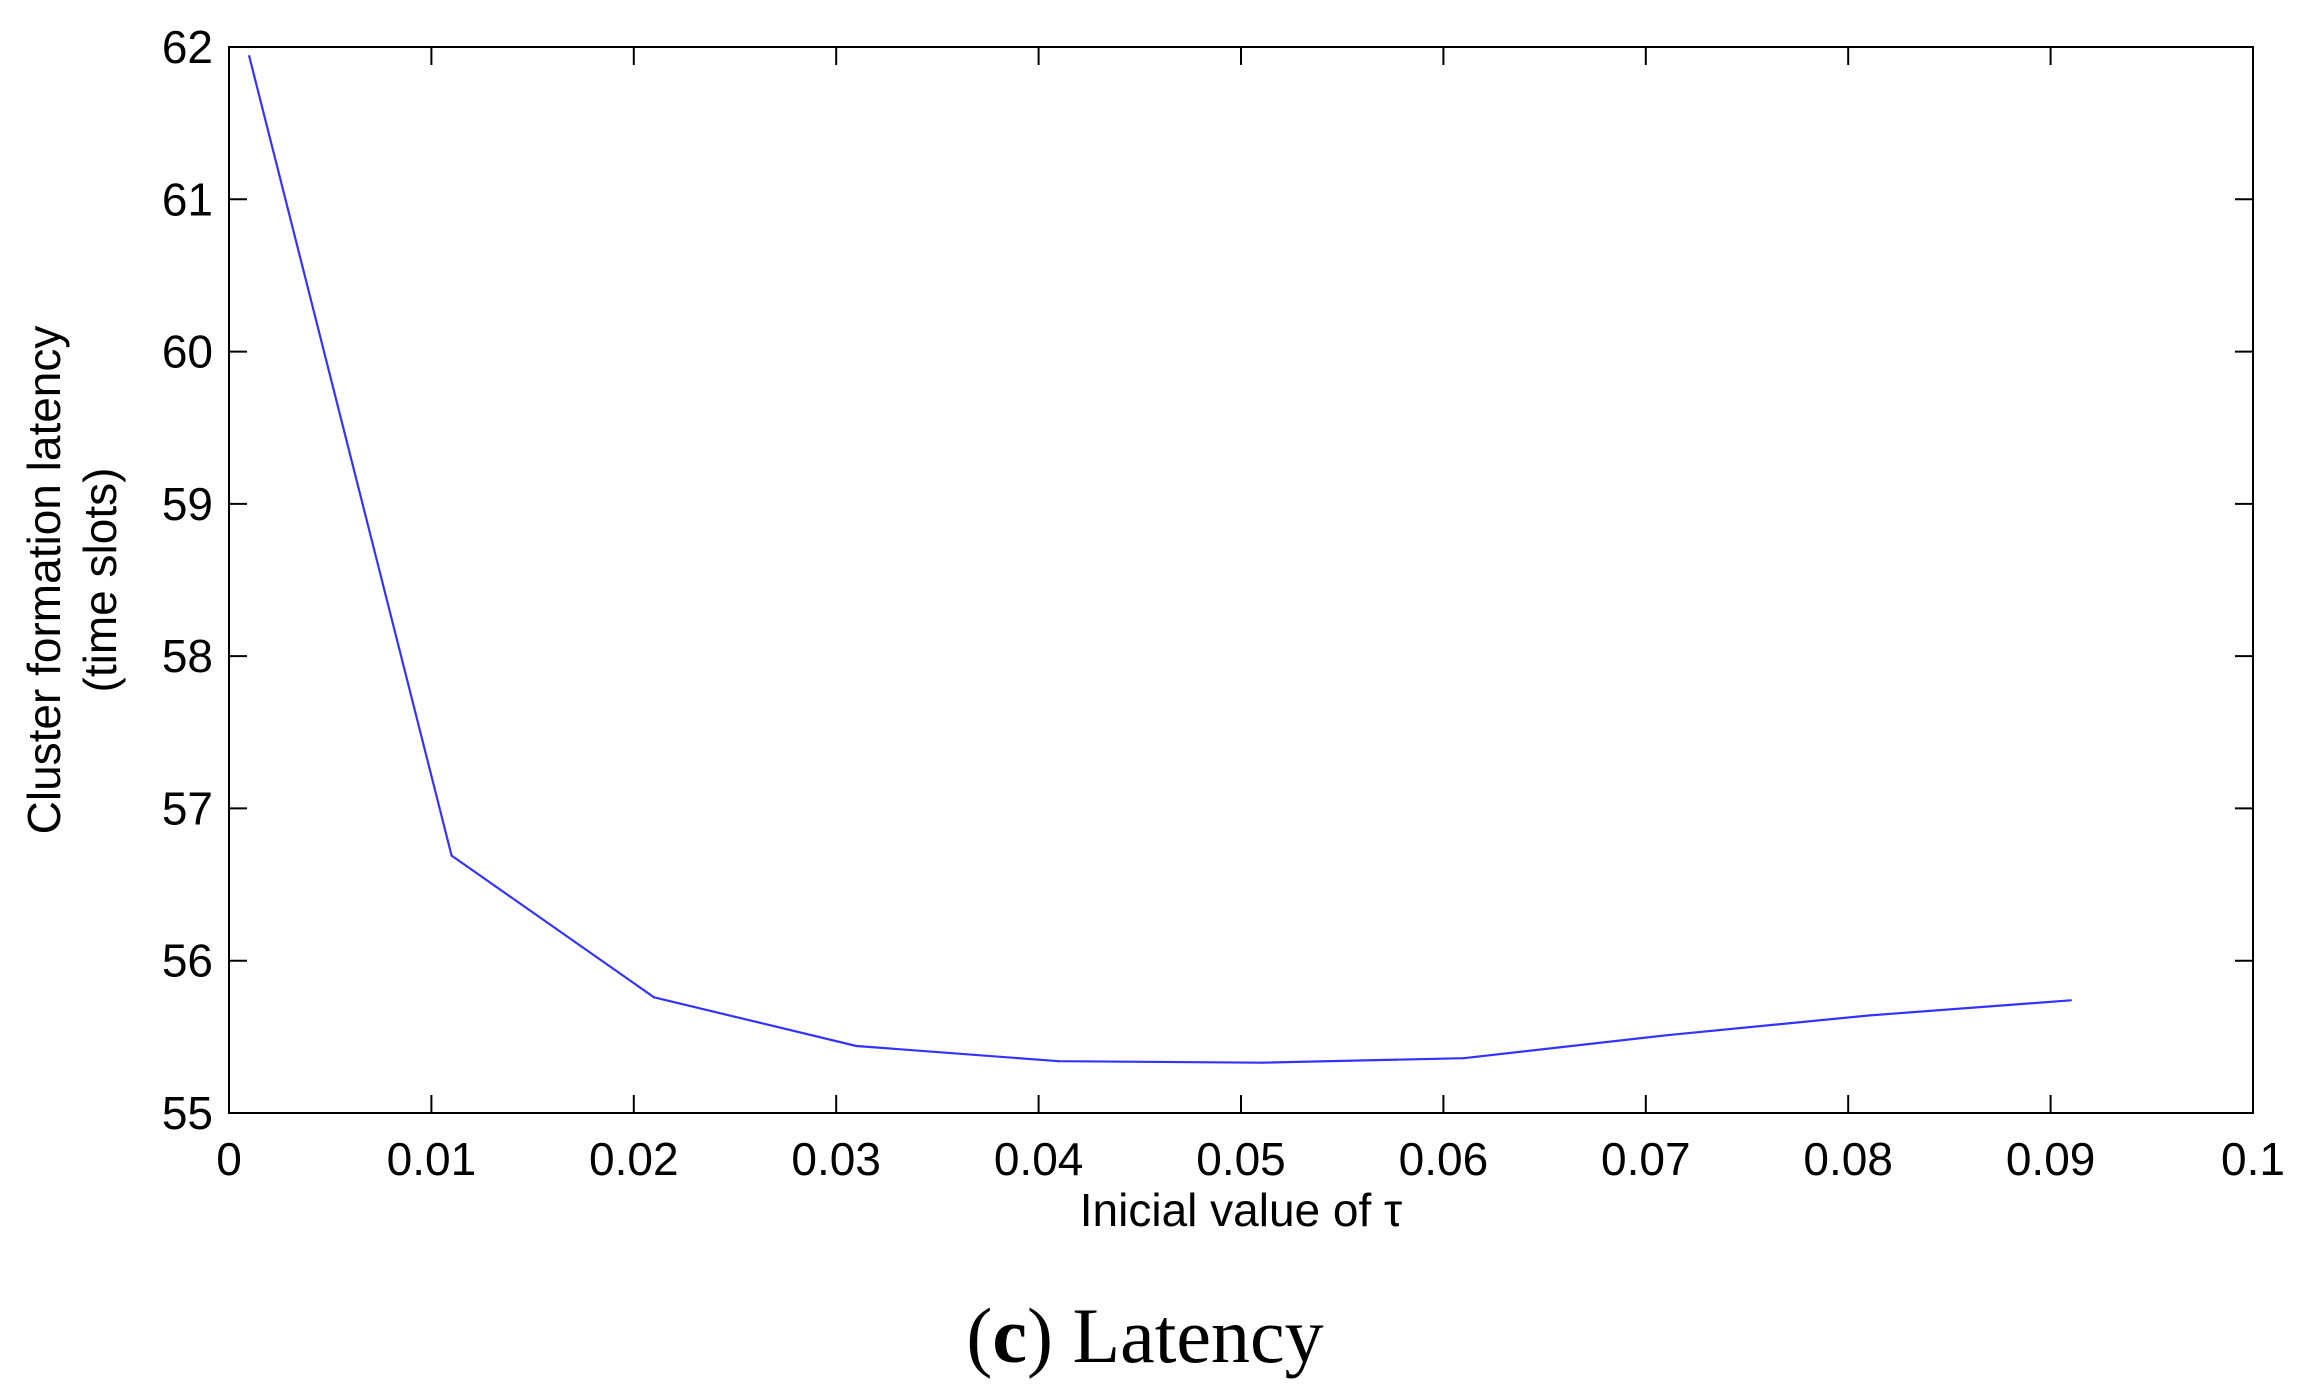  Describe the element at coordinates (1848, 1159) in the screenshot. I see `x-tick-label: 0.08` at that location.